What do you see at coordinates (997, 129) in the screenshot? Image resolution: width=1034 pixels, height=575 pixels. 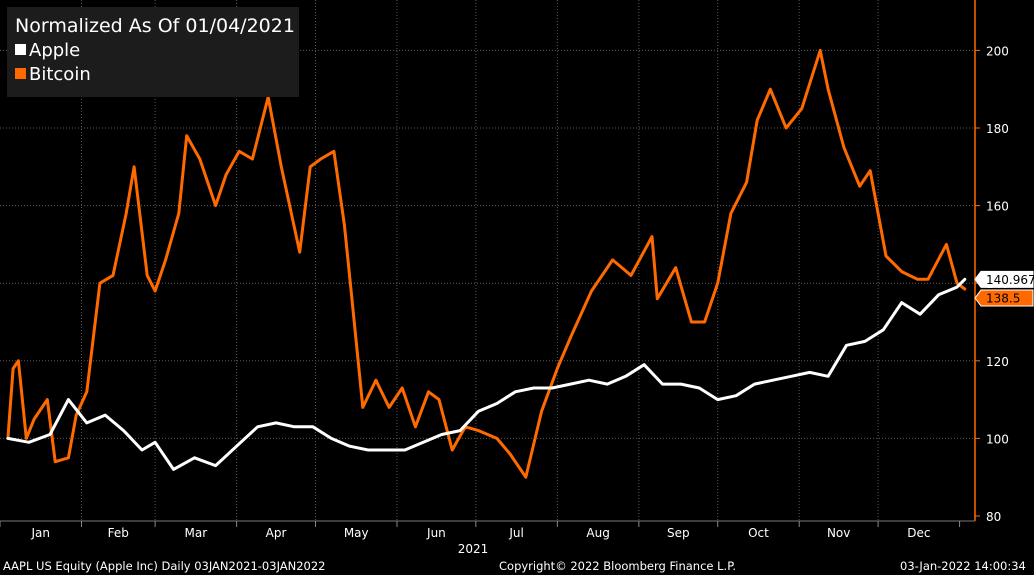 I see `y-tick-label: 180` at bounding box center [997, 129].